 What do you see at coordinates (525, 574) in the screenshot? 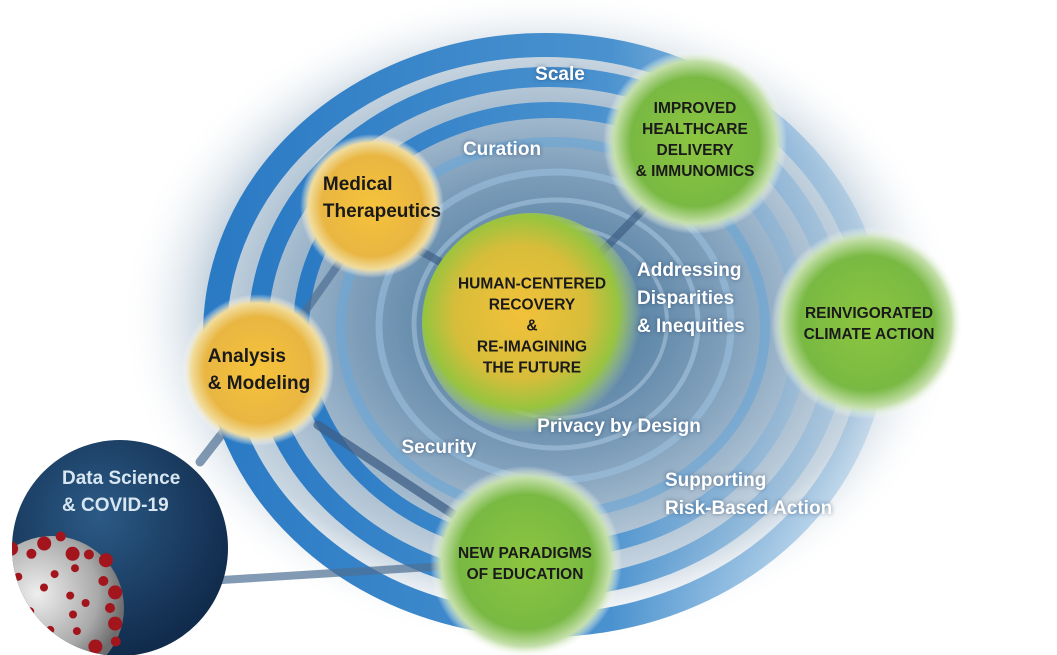
I see `education-line-2: OF EDUCATION` at bounding box center [525, 574].